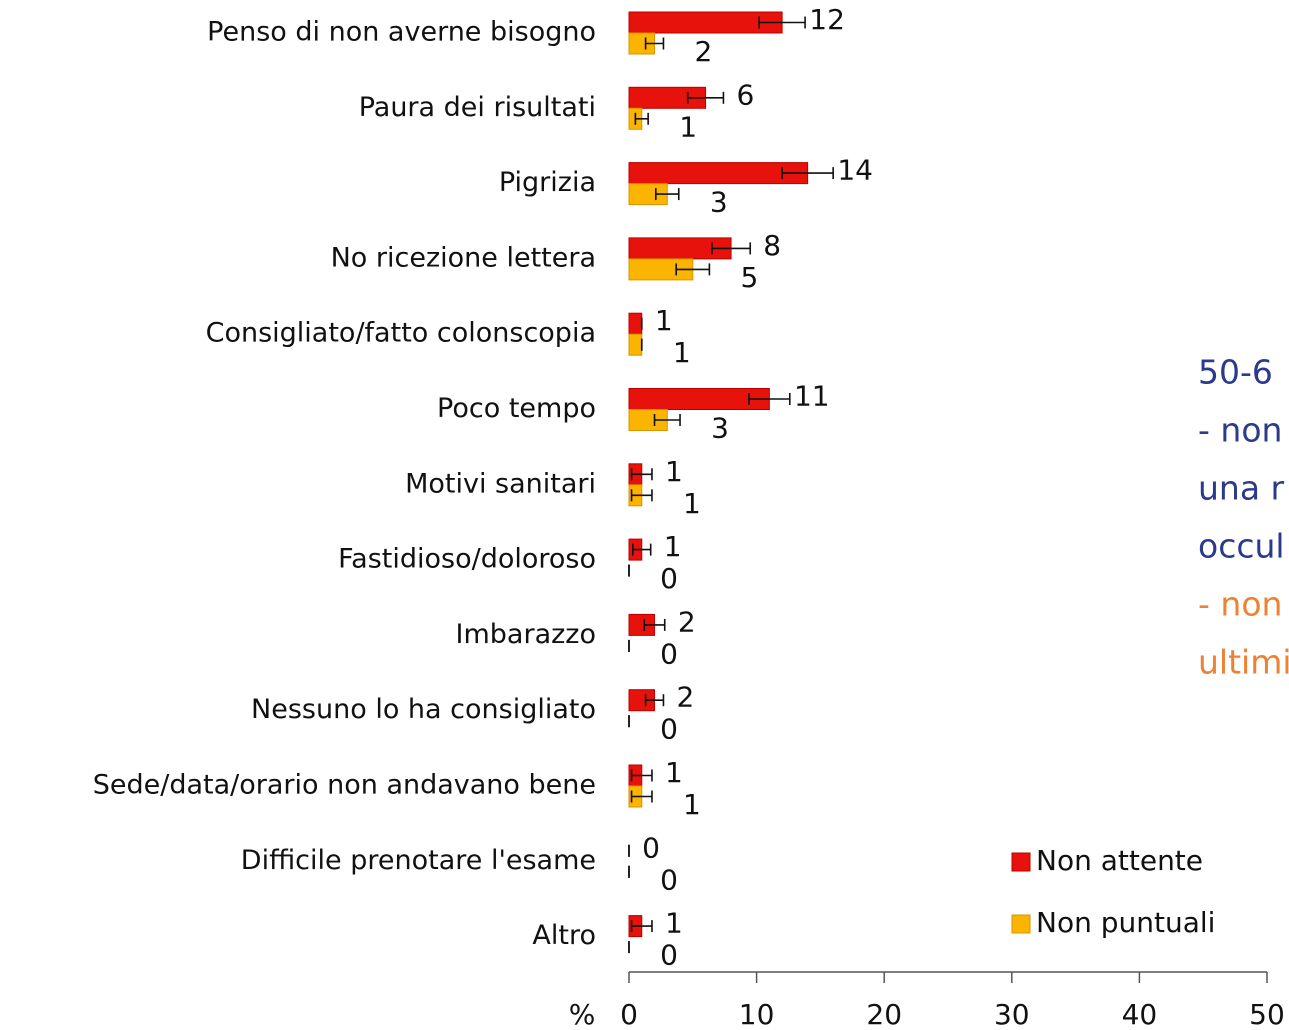 Image resolution: width=1289 pixels, height=1030 pixels. What do you see at coordinates (1125, 922) in the screenshot?
I see `legend-label: Non puntuali` at bounding box center [1125, 922].